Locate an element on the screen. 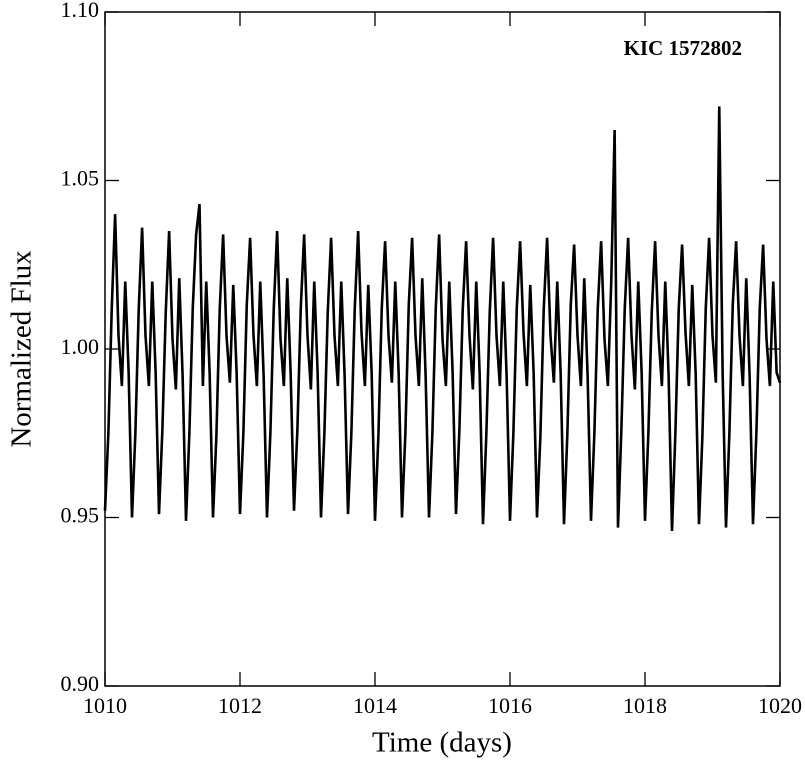 This screenshot has height=765, width=805. y-tick-label: 1.00 is located at coordinates (80, 346).